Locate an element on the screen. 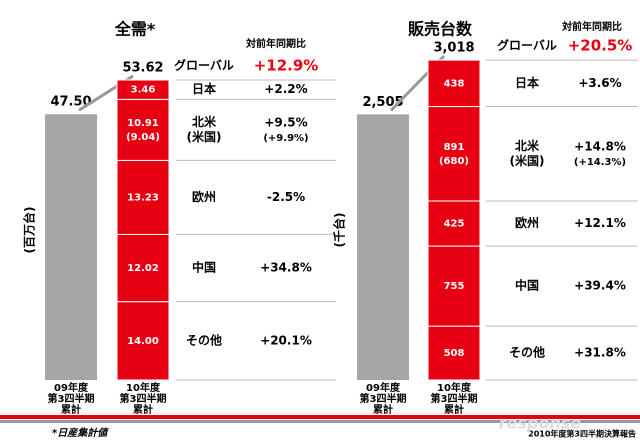 The image size is (640, 447). total-label: 53.62 is located at coordinates (142, 68).